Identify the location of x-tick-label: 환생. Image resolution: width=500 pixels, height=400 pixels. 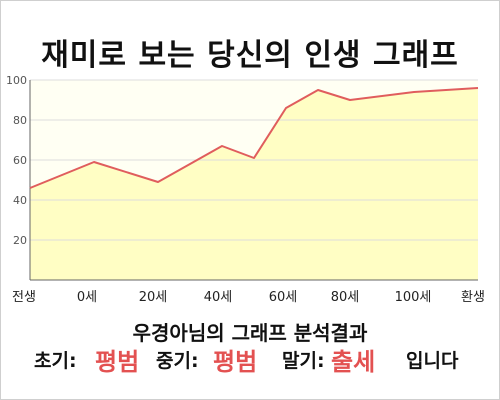
(473, 297).